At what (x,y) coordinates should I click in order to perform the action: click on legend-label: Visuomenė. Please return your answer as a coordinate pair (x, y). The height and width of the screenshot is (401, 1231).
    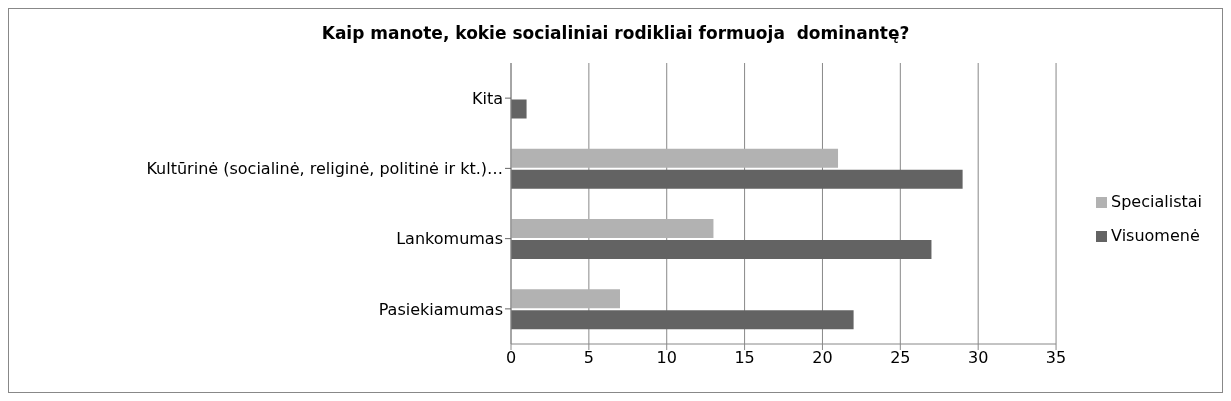
    Looking at the image, I should click on (1155, 235).